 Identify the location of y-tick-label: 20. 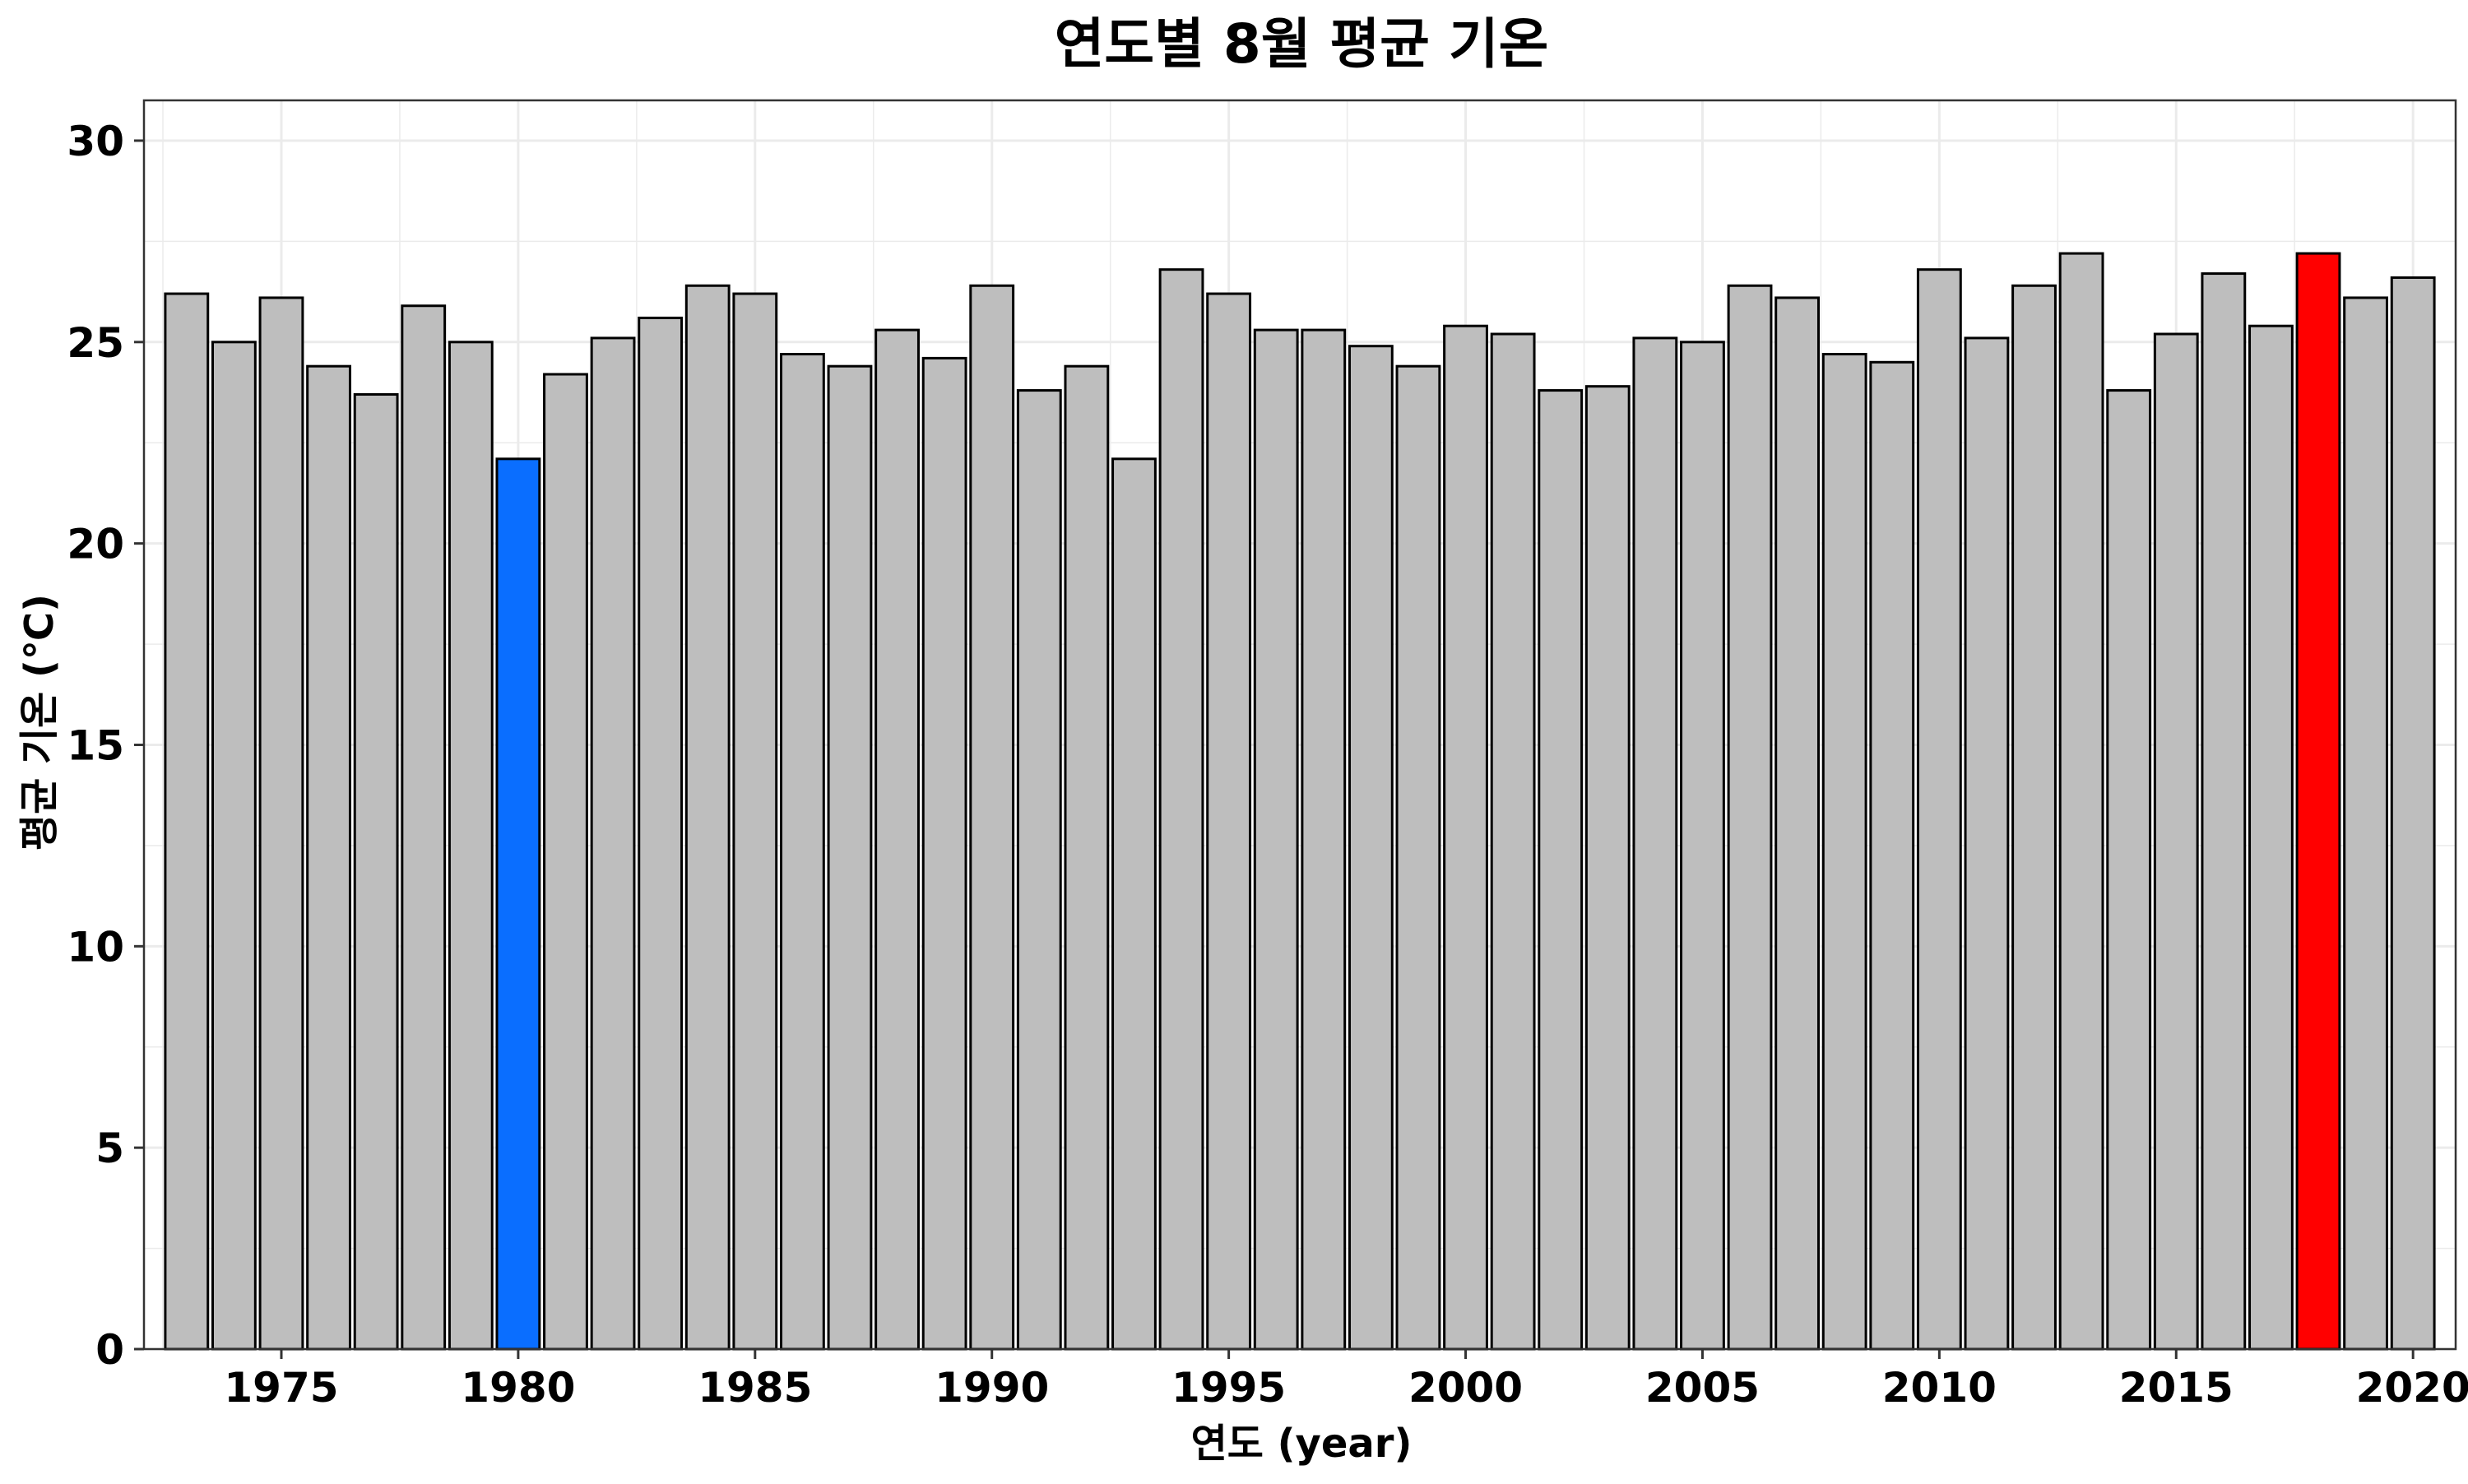
(95, 544).